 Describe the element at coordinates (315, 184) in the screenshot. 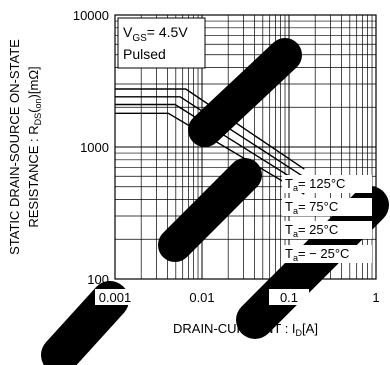

I see `series-label-1: Ta= 125°C` at that location.